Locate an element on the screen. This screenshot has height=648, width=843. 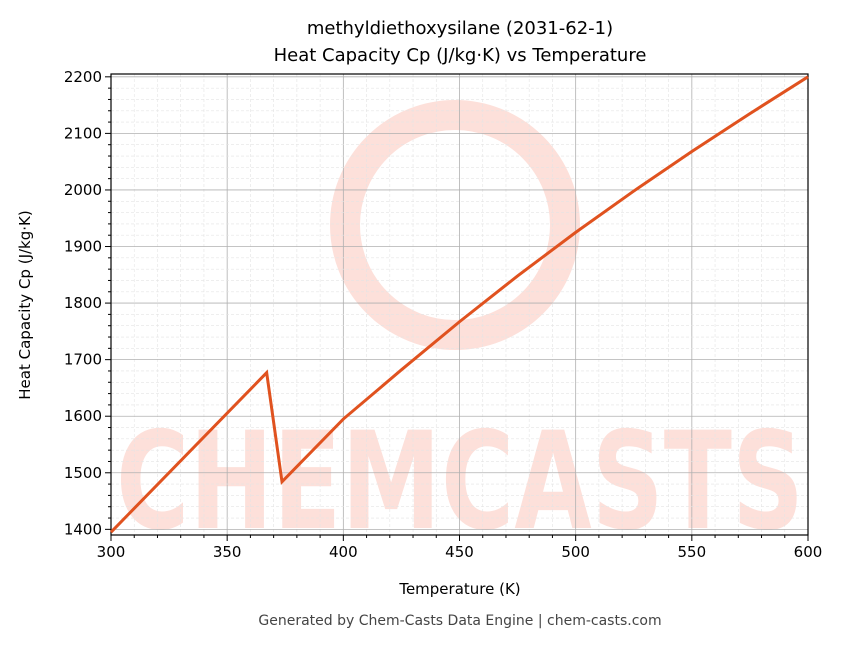
x-tick-label: 400 is located at coordinates (343, 552).